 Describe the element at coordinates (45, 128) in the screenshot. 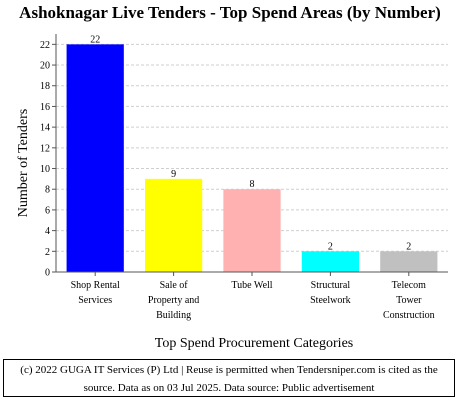

I see `y-tick-label: 14` at that location.